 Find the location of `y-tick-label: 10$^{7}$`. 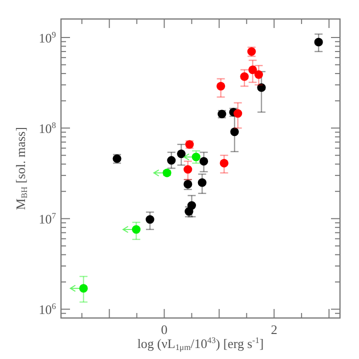

y-tick-label: 10$^{7}$ is located at coordinates (47, 218).